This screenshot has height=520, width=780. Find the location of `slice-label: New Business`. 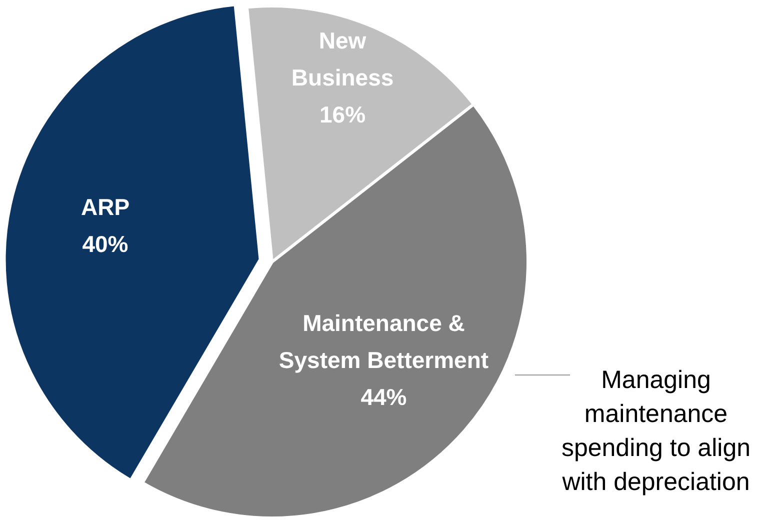

slice-label: New Business is located at coordinates (342, 58).